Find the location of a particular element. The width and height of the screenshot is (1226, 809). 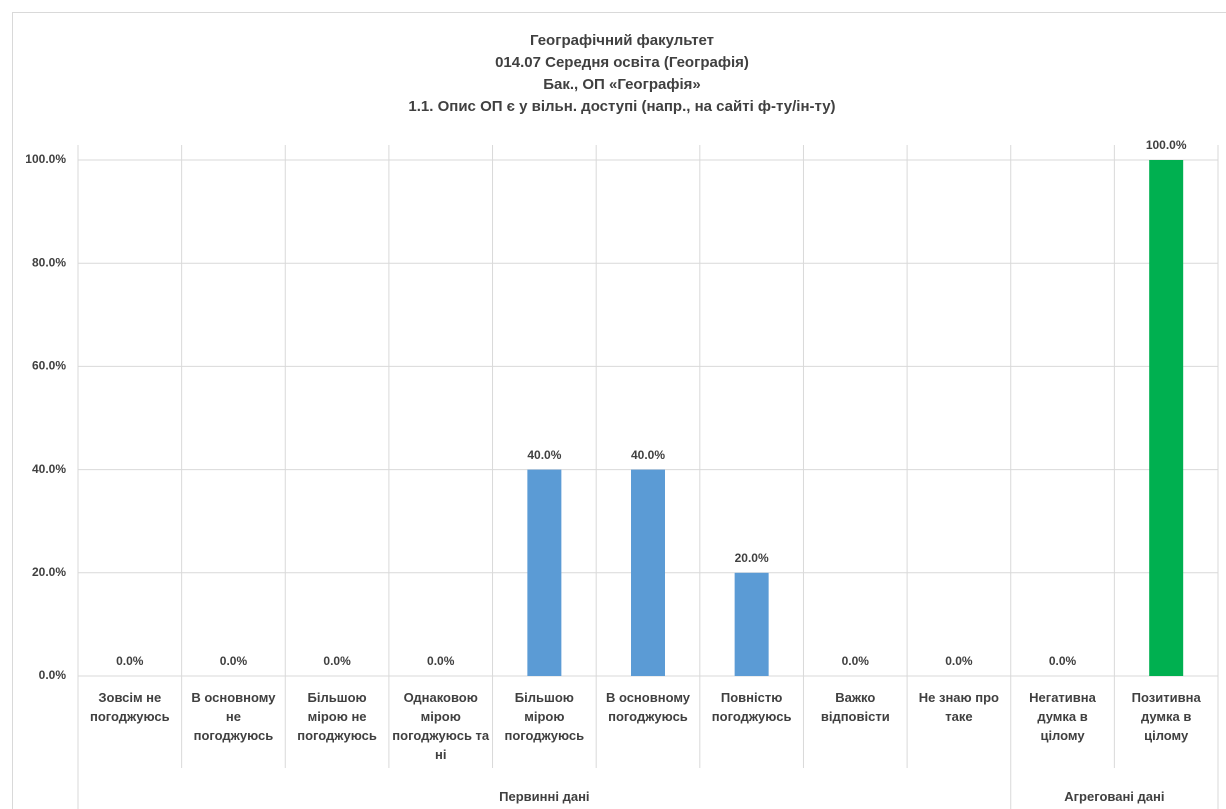

group-label: Первинні дані is located at coordinates (544, 796).